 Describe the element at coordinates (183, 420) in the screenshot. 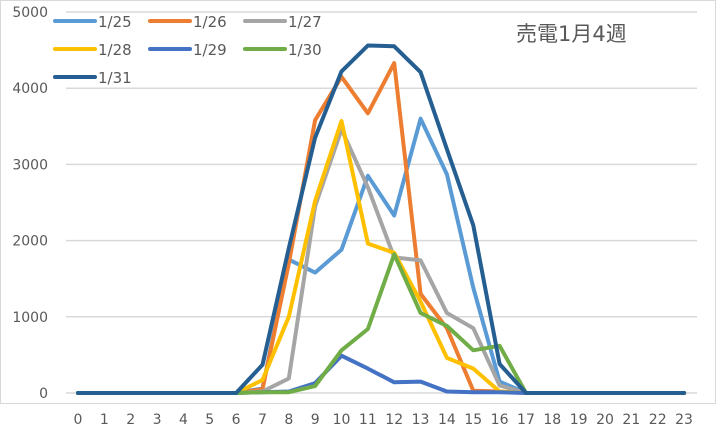

I see `x-tick-label: 4` at that location.